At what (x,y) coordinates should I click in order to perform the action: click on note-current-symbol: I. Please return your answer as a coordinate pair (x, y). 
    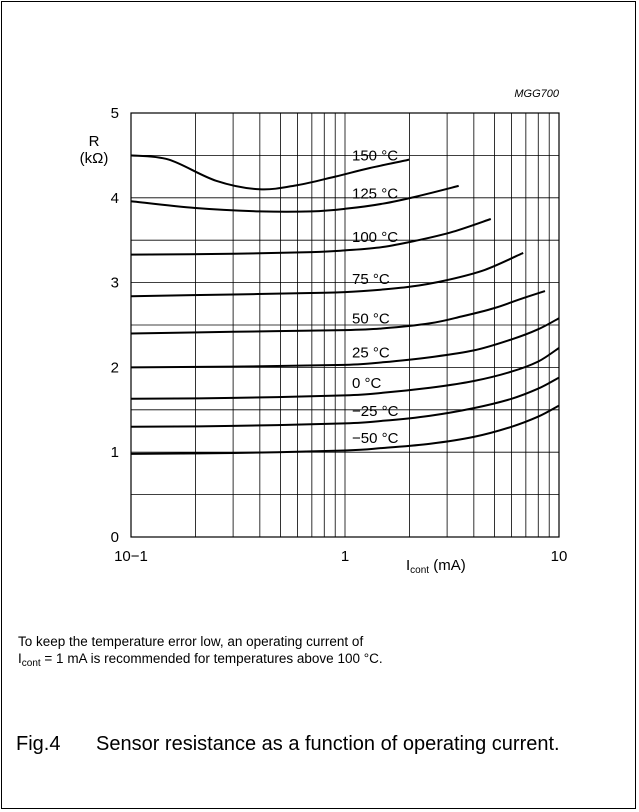
    Looking at the image, I should click on (20, 658).